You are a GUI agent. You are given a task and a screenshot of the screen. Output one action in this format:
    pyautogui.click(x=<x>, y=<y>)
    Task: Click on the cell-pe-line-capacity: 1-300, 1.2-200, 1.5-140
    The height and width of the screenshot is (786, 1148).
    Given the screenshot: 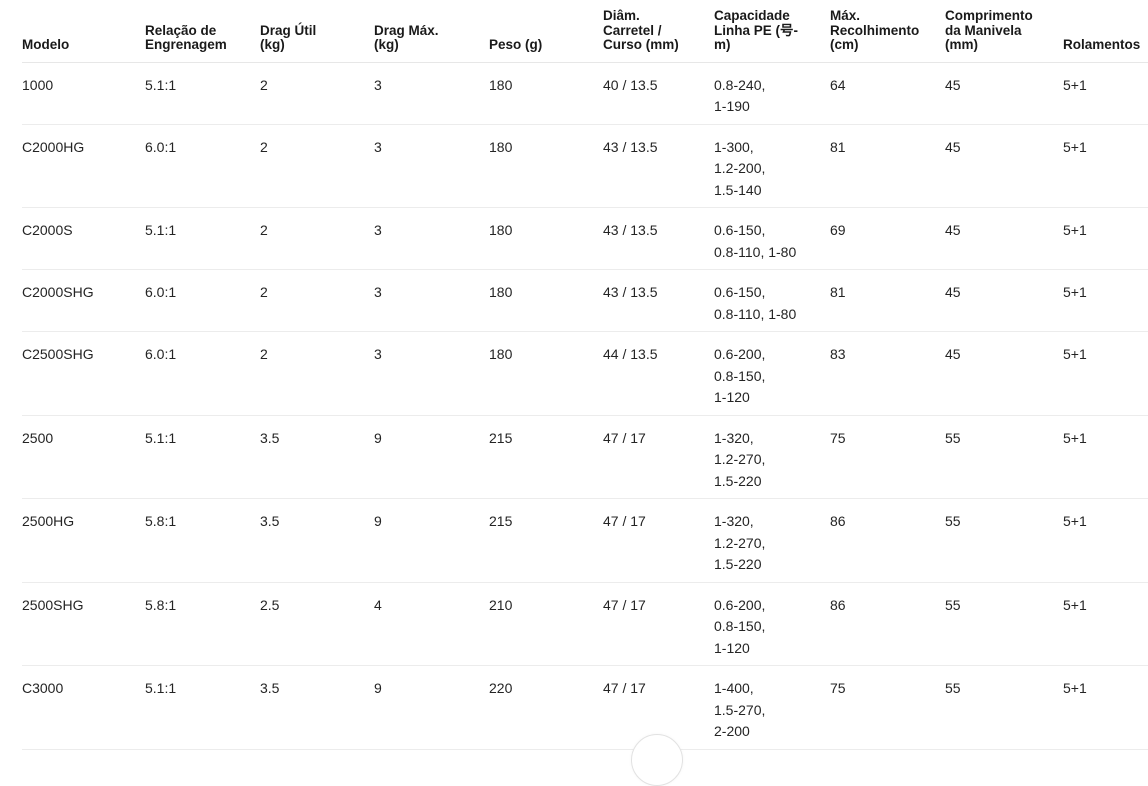 What is the action you would take?
    pyautogui.click(x=772, y=166)
    